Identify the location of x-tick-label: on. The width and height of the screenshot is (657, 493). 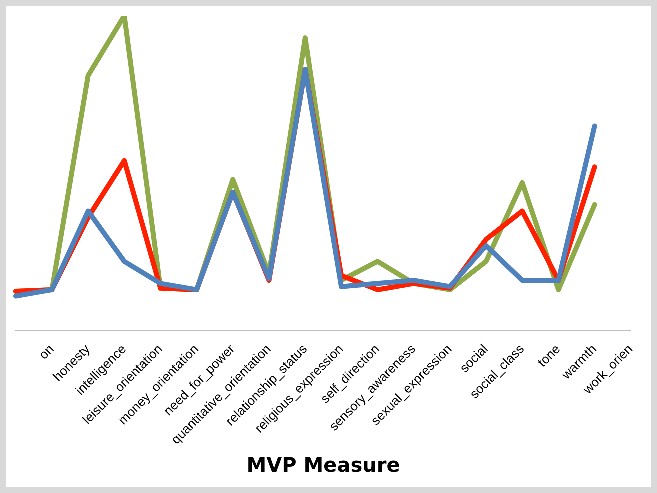
(46, 351).